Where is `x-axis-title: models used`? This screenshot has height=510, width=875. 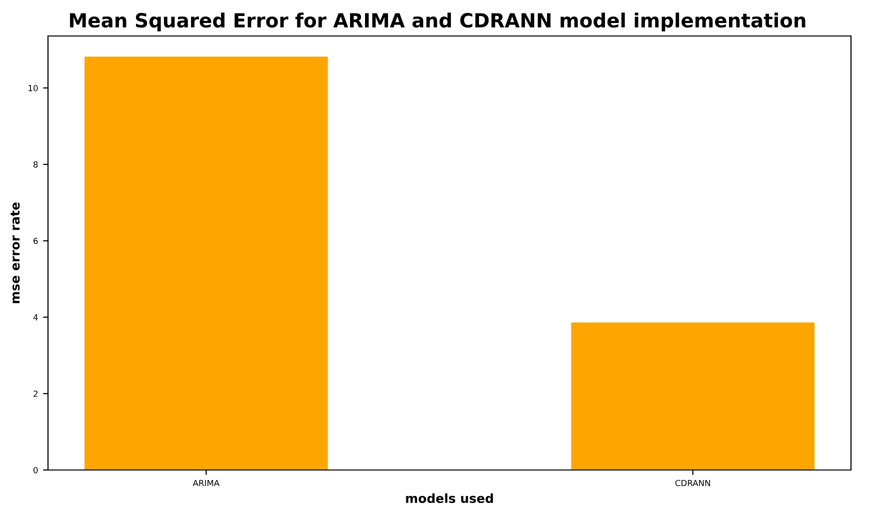
x-axis-title: models used is located at coordinates (449, 498).